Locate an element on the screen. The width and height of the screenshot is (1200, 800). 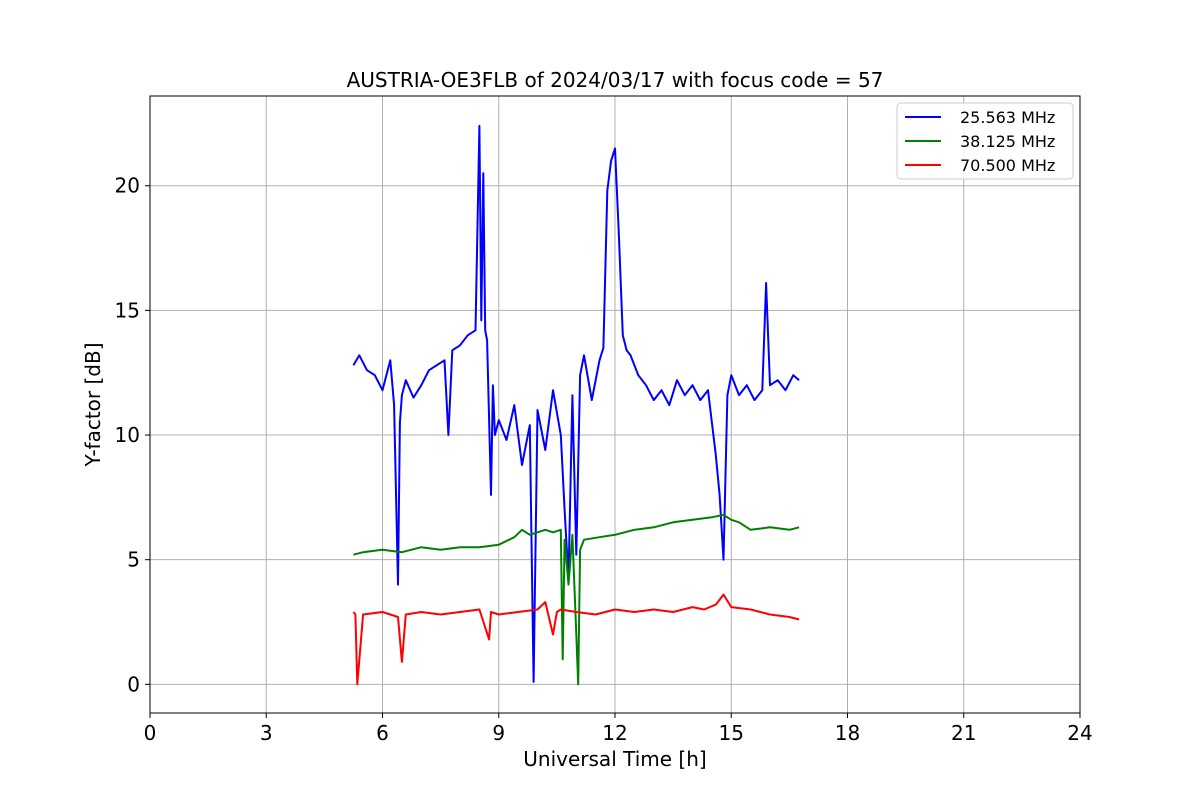
y-tick-label: 10 is located at coordinates (127, 435).